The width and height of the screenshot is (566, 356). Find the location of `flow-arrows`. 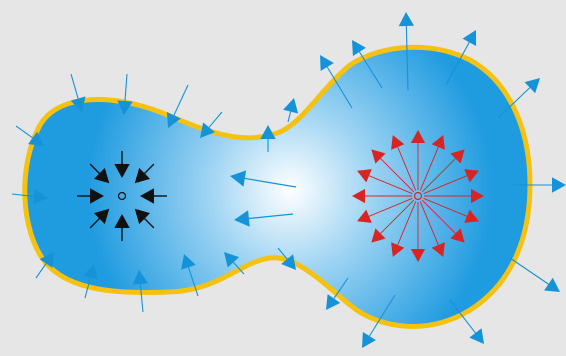

flow-arrows is located at coordinates (263, 198).